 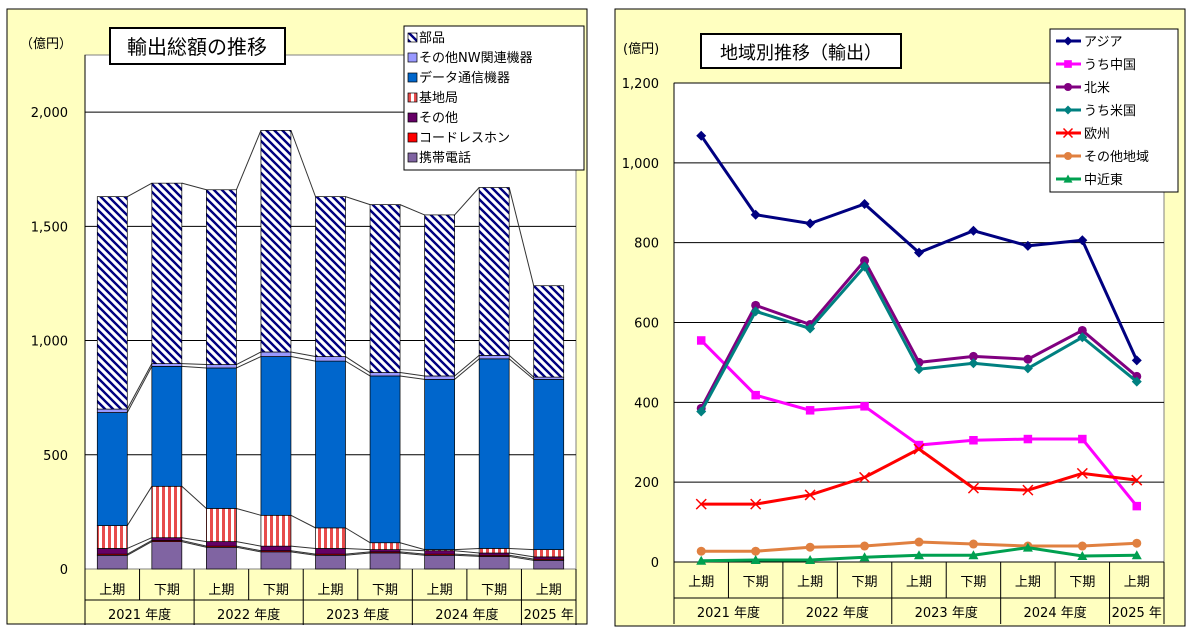 I want to click on legend-label: うち中国, so click(x=1110, y=65).